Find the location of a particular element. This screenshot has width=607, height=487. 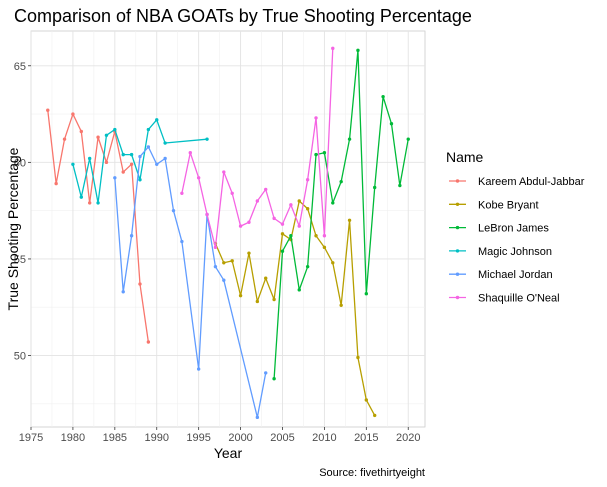

y-tick-label: 55 is located at coordinates (20, 260).